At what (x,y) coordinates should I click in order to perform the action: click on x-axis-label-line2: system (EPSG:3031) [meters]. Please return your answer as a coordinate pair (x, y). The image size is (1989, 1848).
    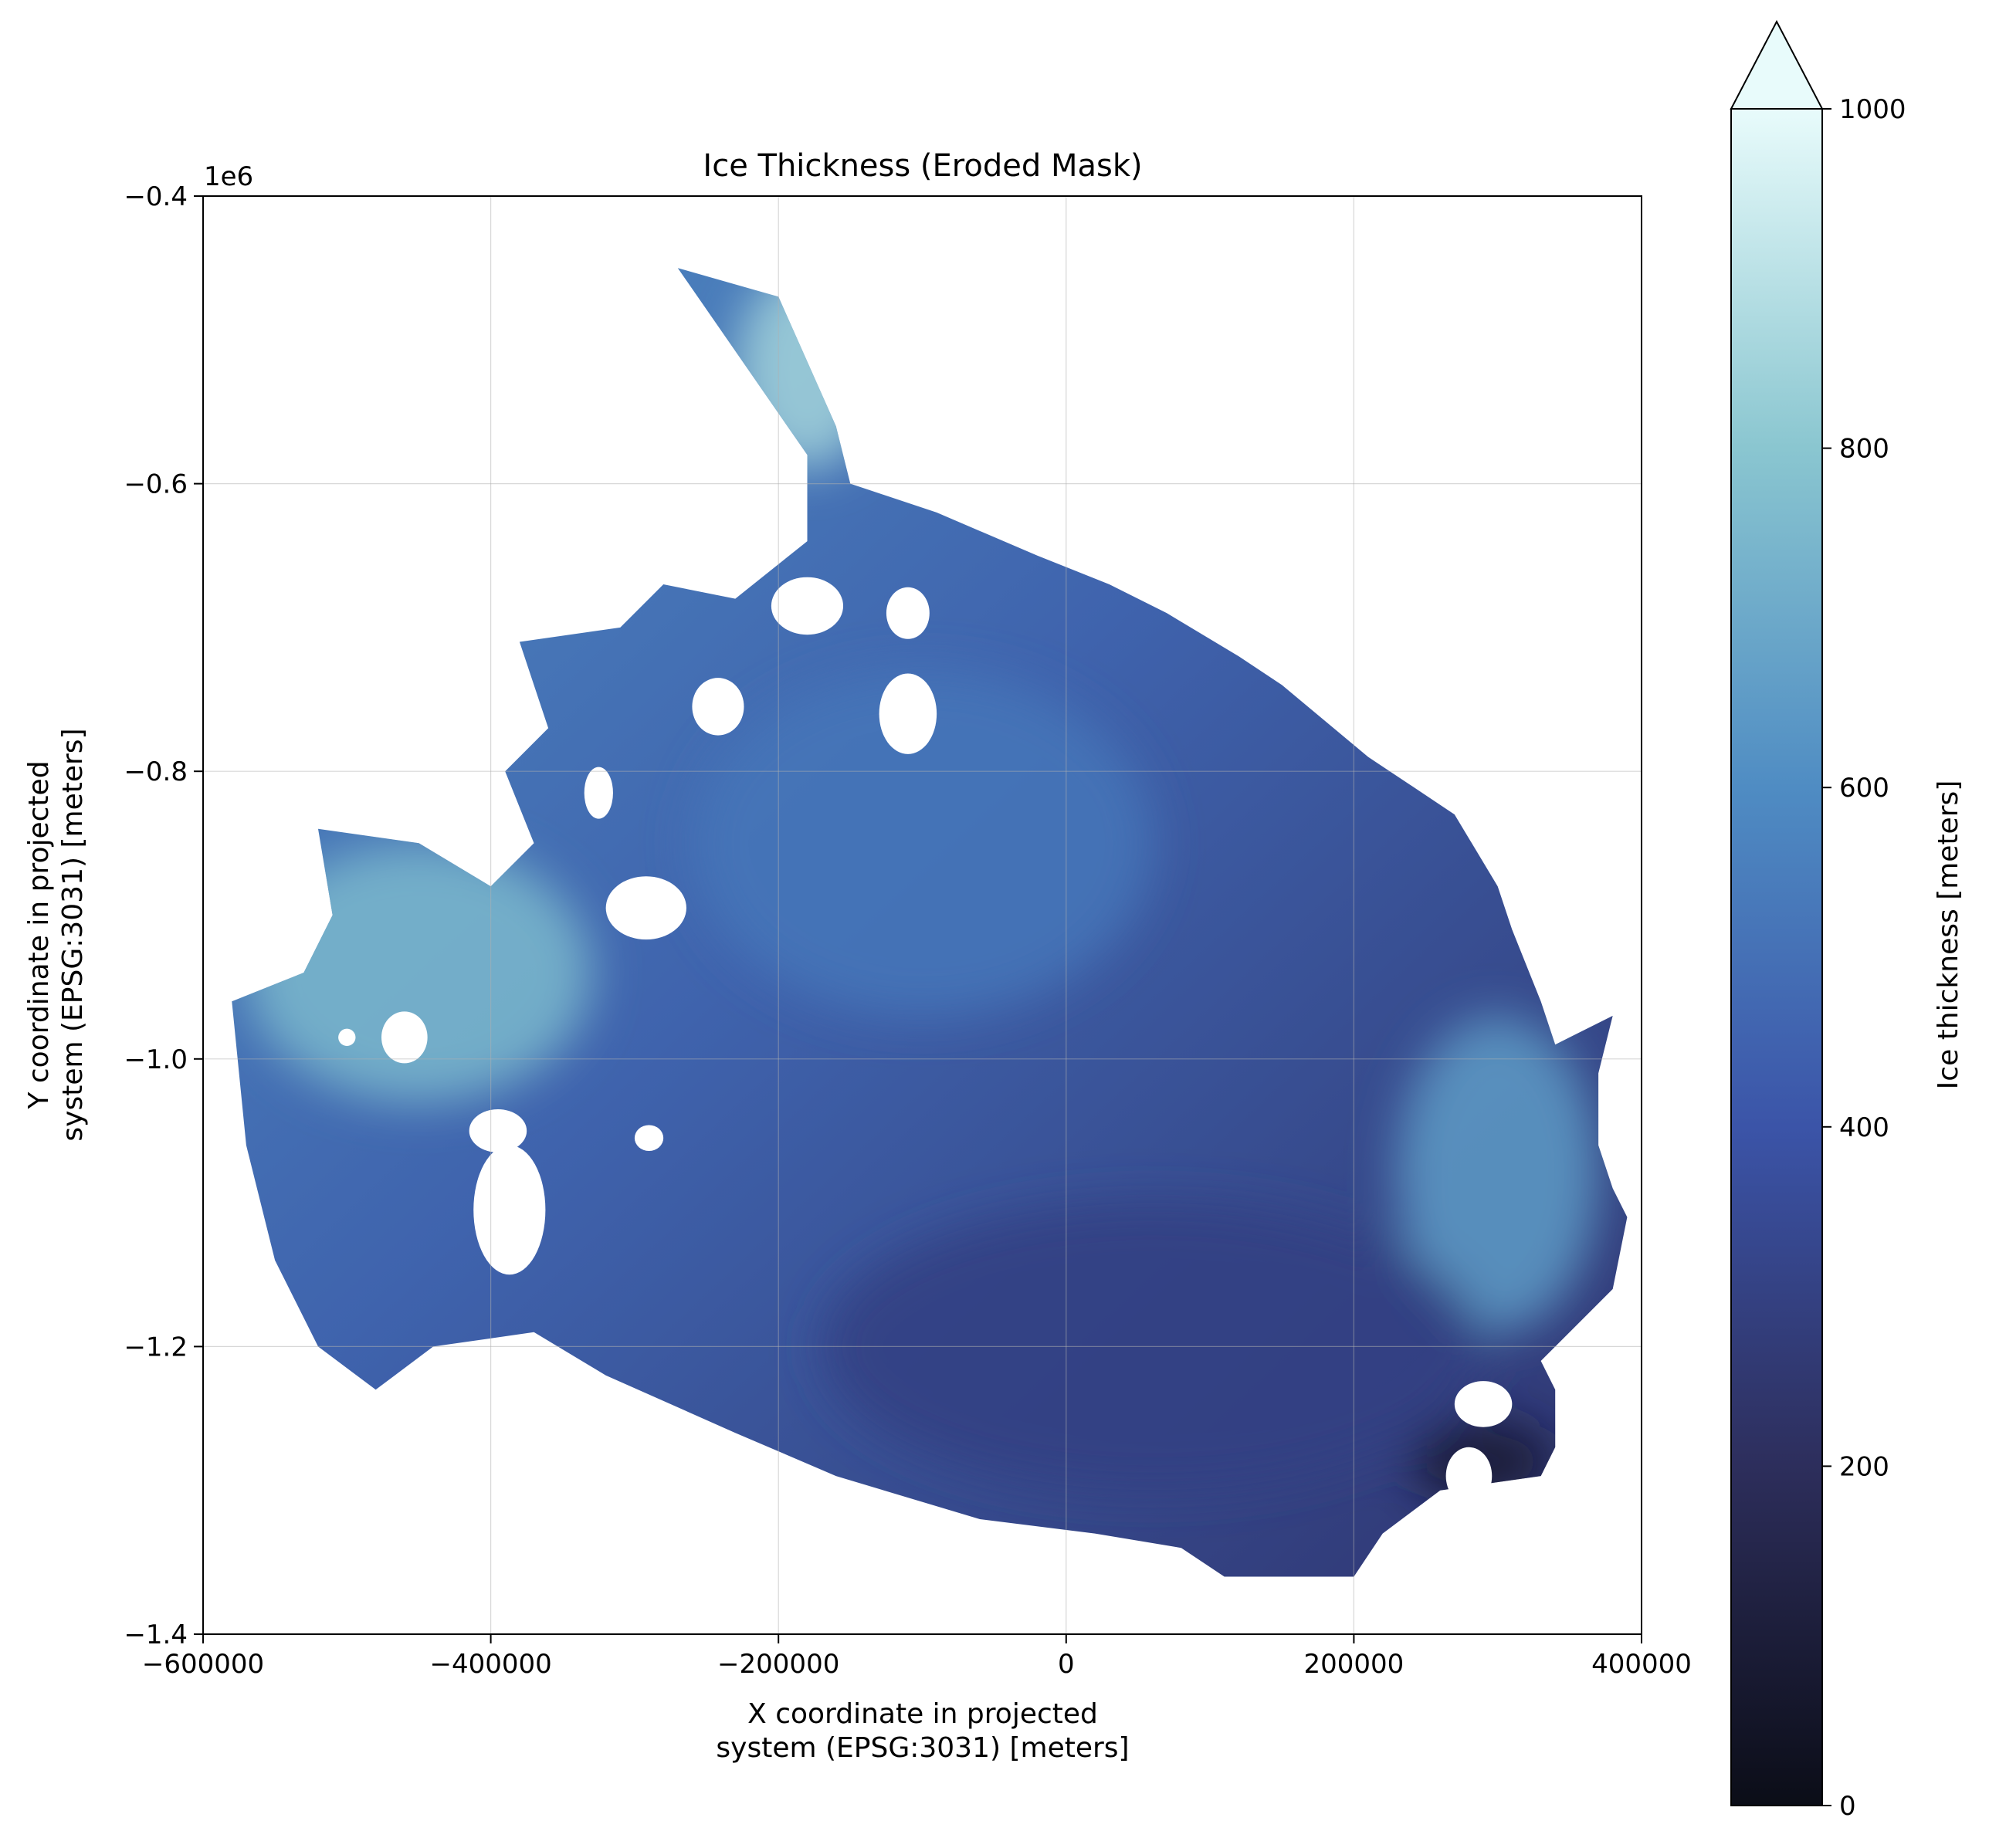
    Looking at the image, I should click on (922, 1748).